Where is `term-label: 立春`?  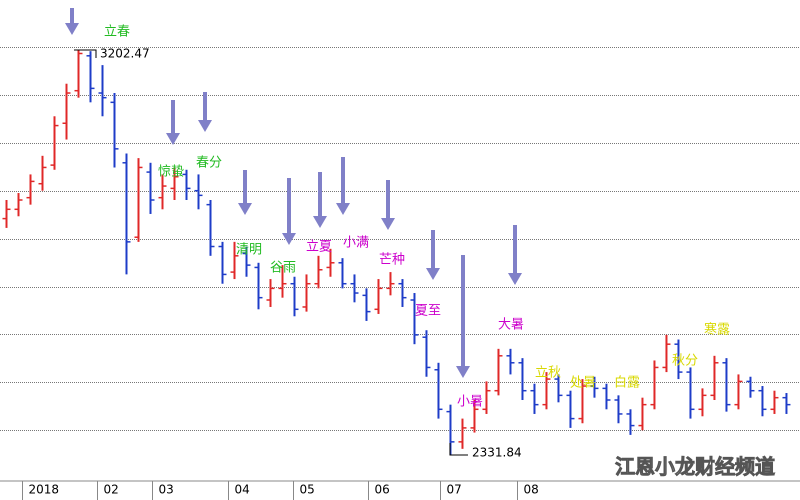 term-label: 立春 is located at coordinates (117, 32).